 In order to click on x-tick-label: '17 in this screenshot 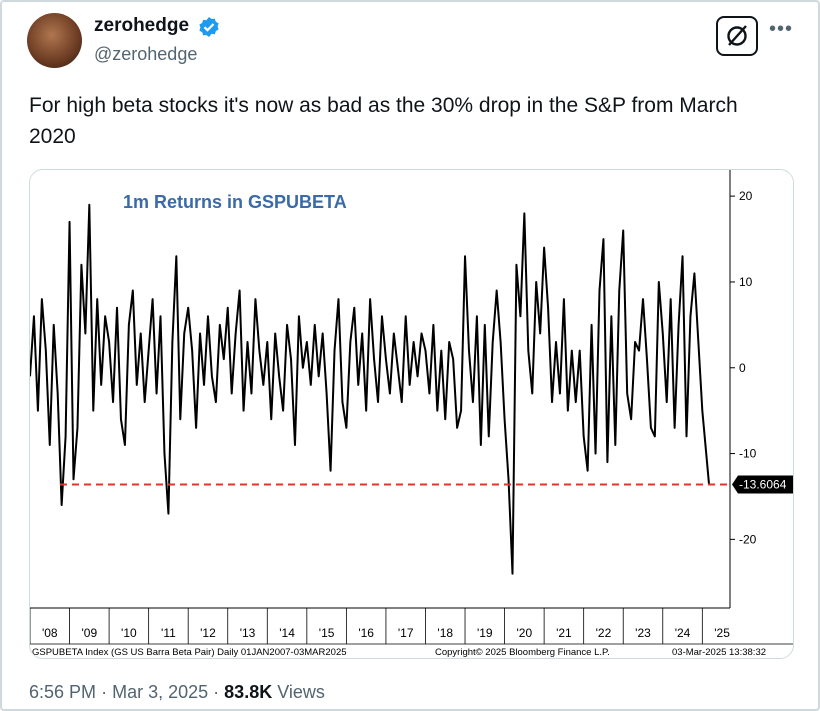, I will do `click(406, 633)`.